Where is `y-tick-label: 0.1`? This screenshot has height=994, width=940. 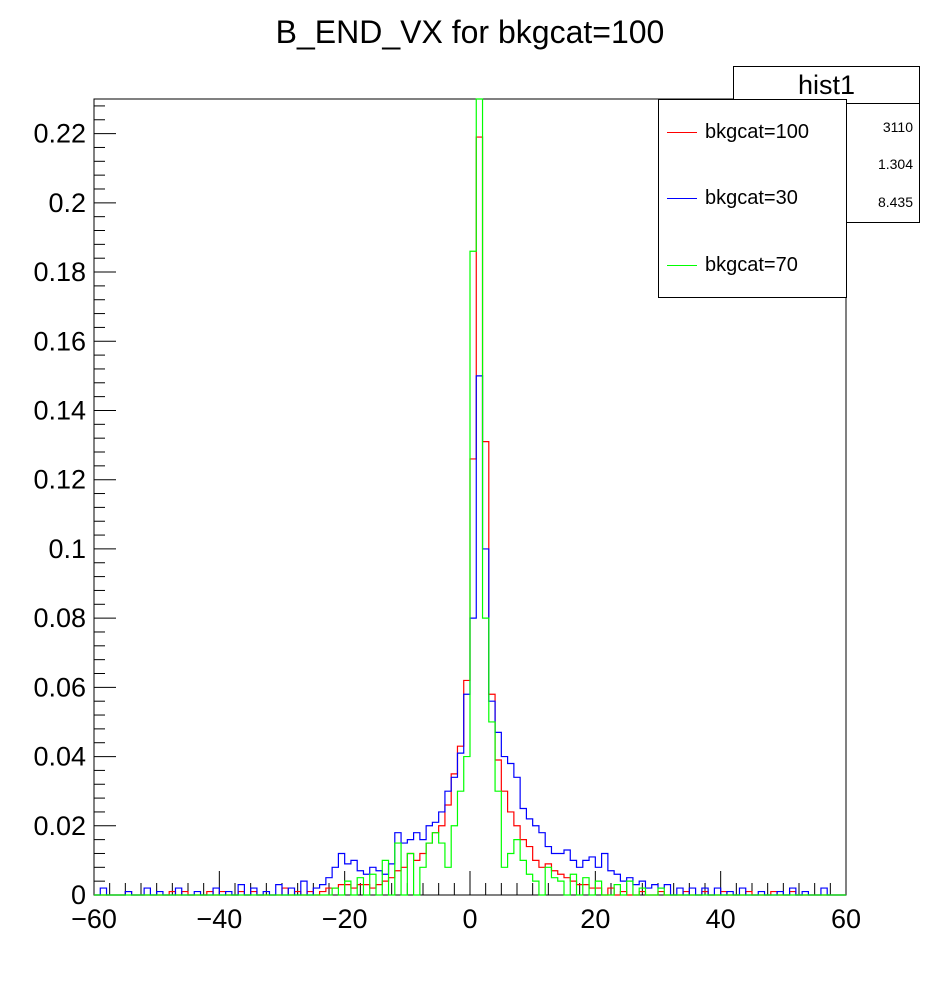
y-tick-label: 0.1 is located at coordinates (67, 549).